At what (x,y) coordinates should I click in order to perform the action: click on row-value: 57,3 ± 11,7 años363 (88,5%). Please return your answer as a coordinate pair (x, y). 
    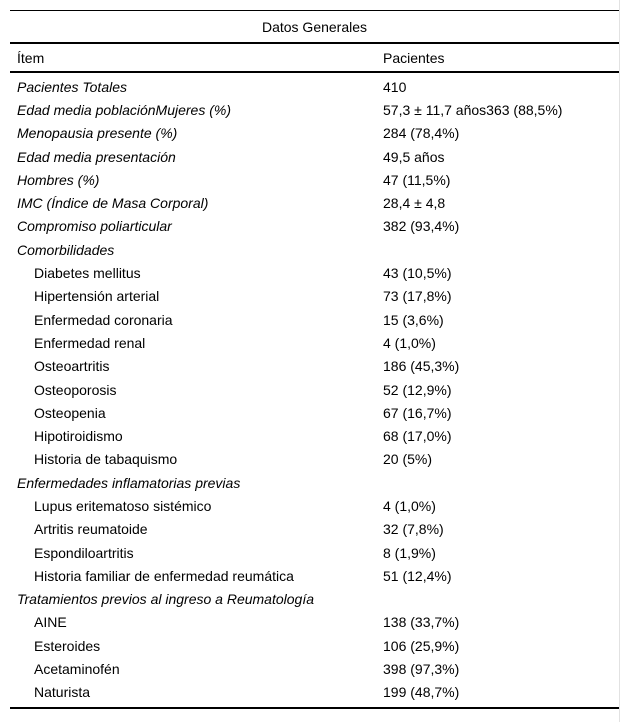
    Looking at the image, I should click on (473, 109).